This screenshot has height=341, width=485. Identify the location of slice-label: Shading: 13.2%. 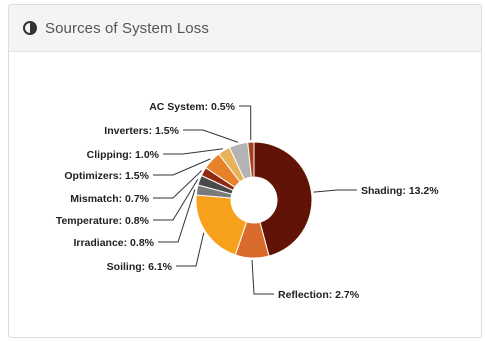
(400, 191).